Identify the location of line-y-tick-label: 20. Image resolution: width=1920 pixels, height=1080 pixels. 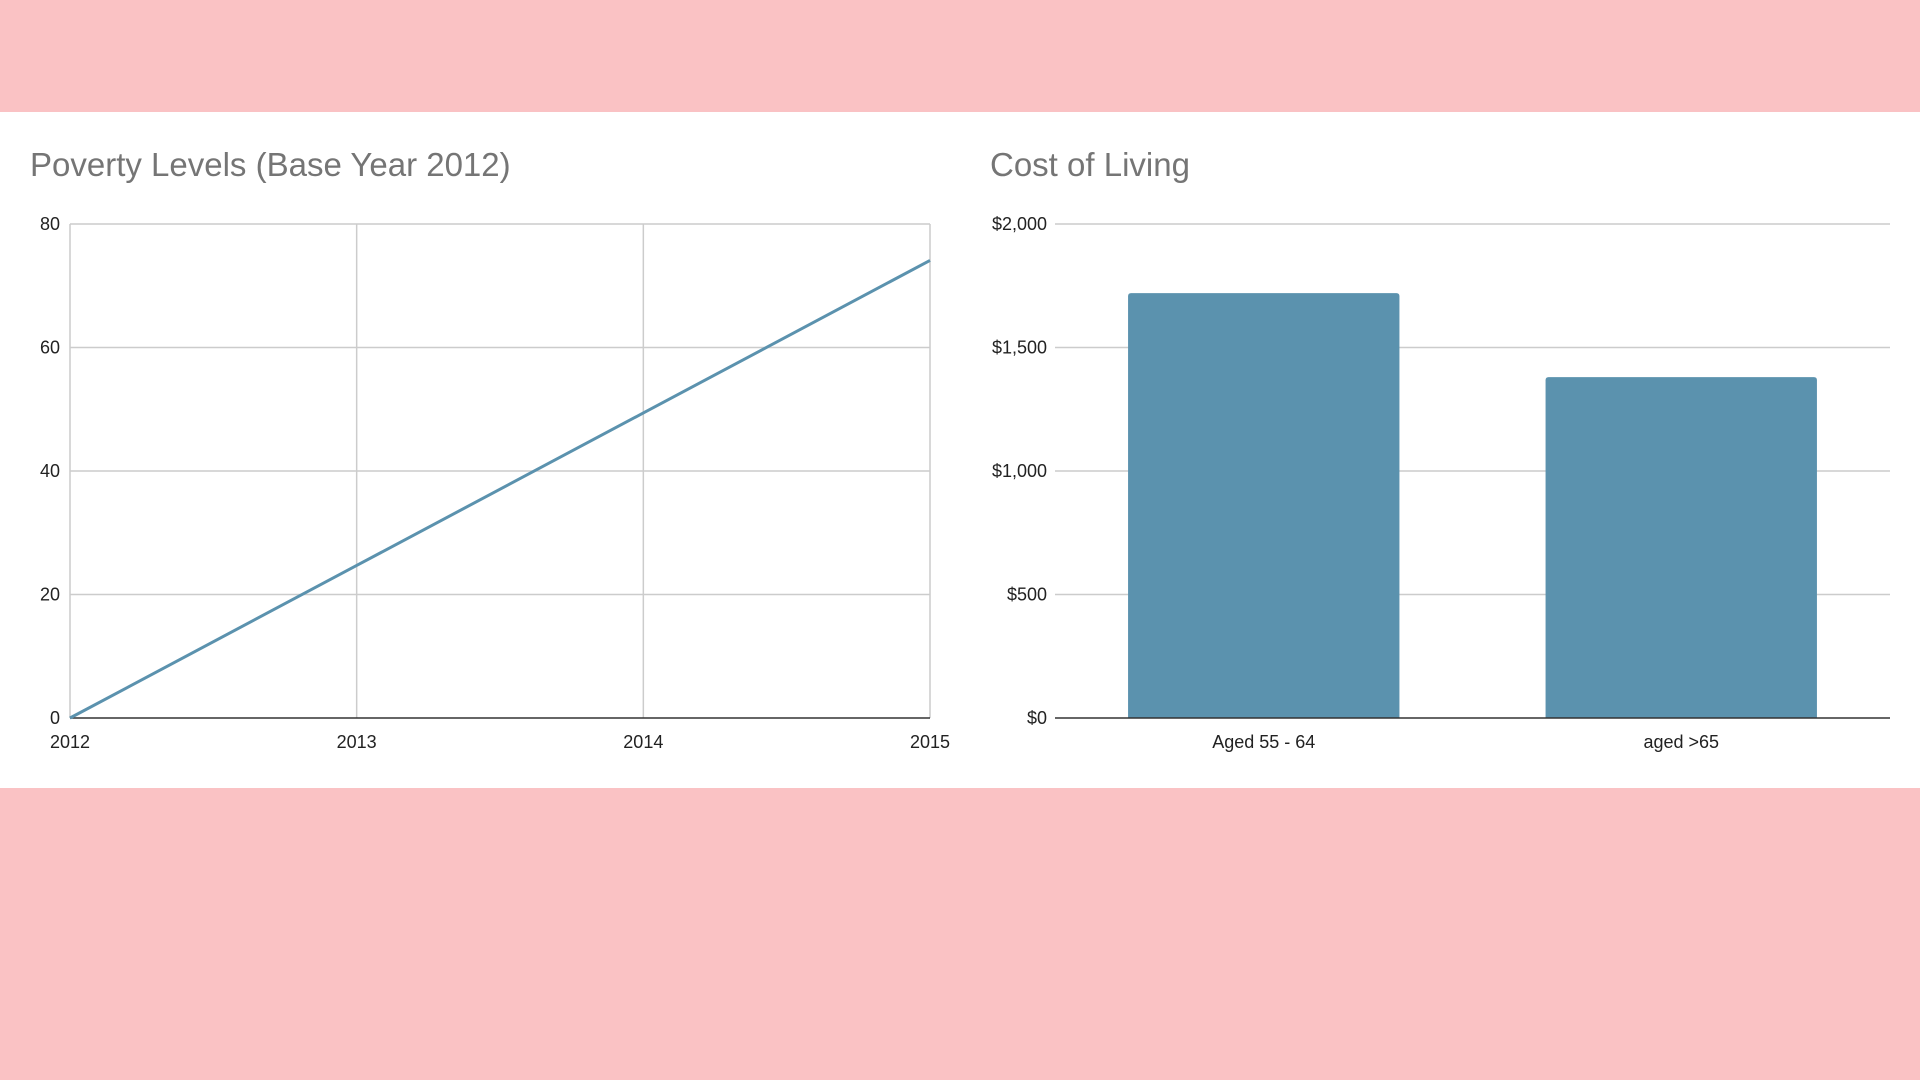
(50, 595).